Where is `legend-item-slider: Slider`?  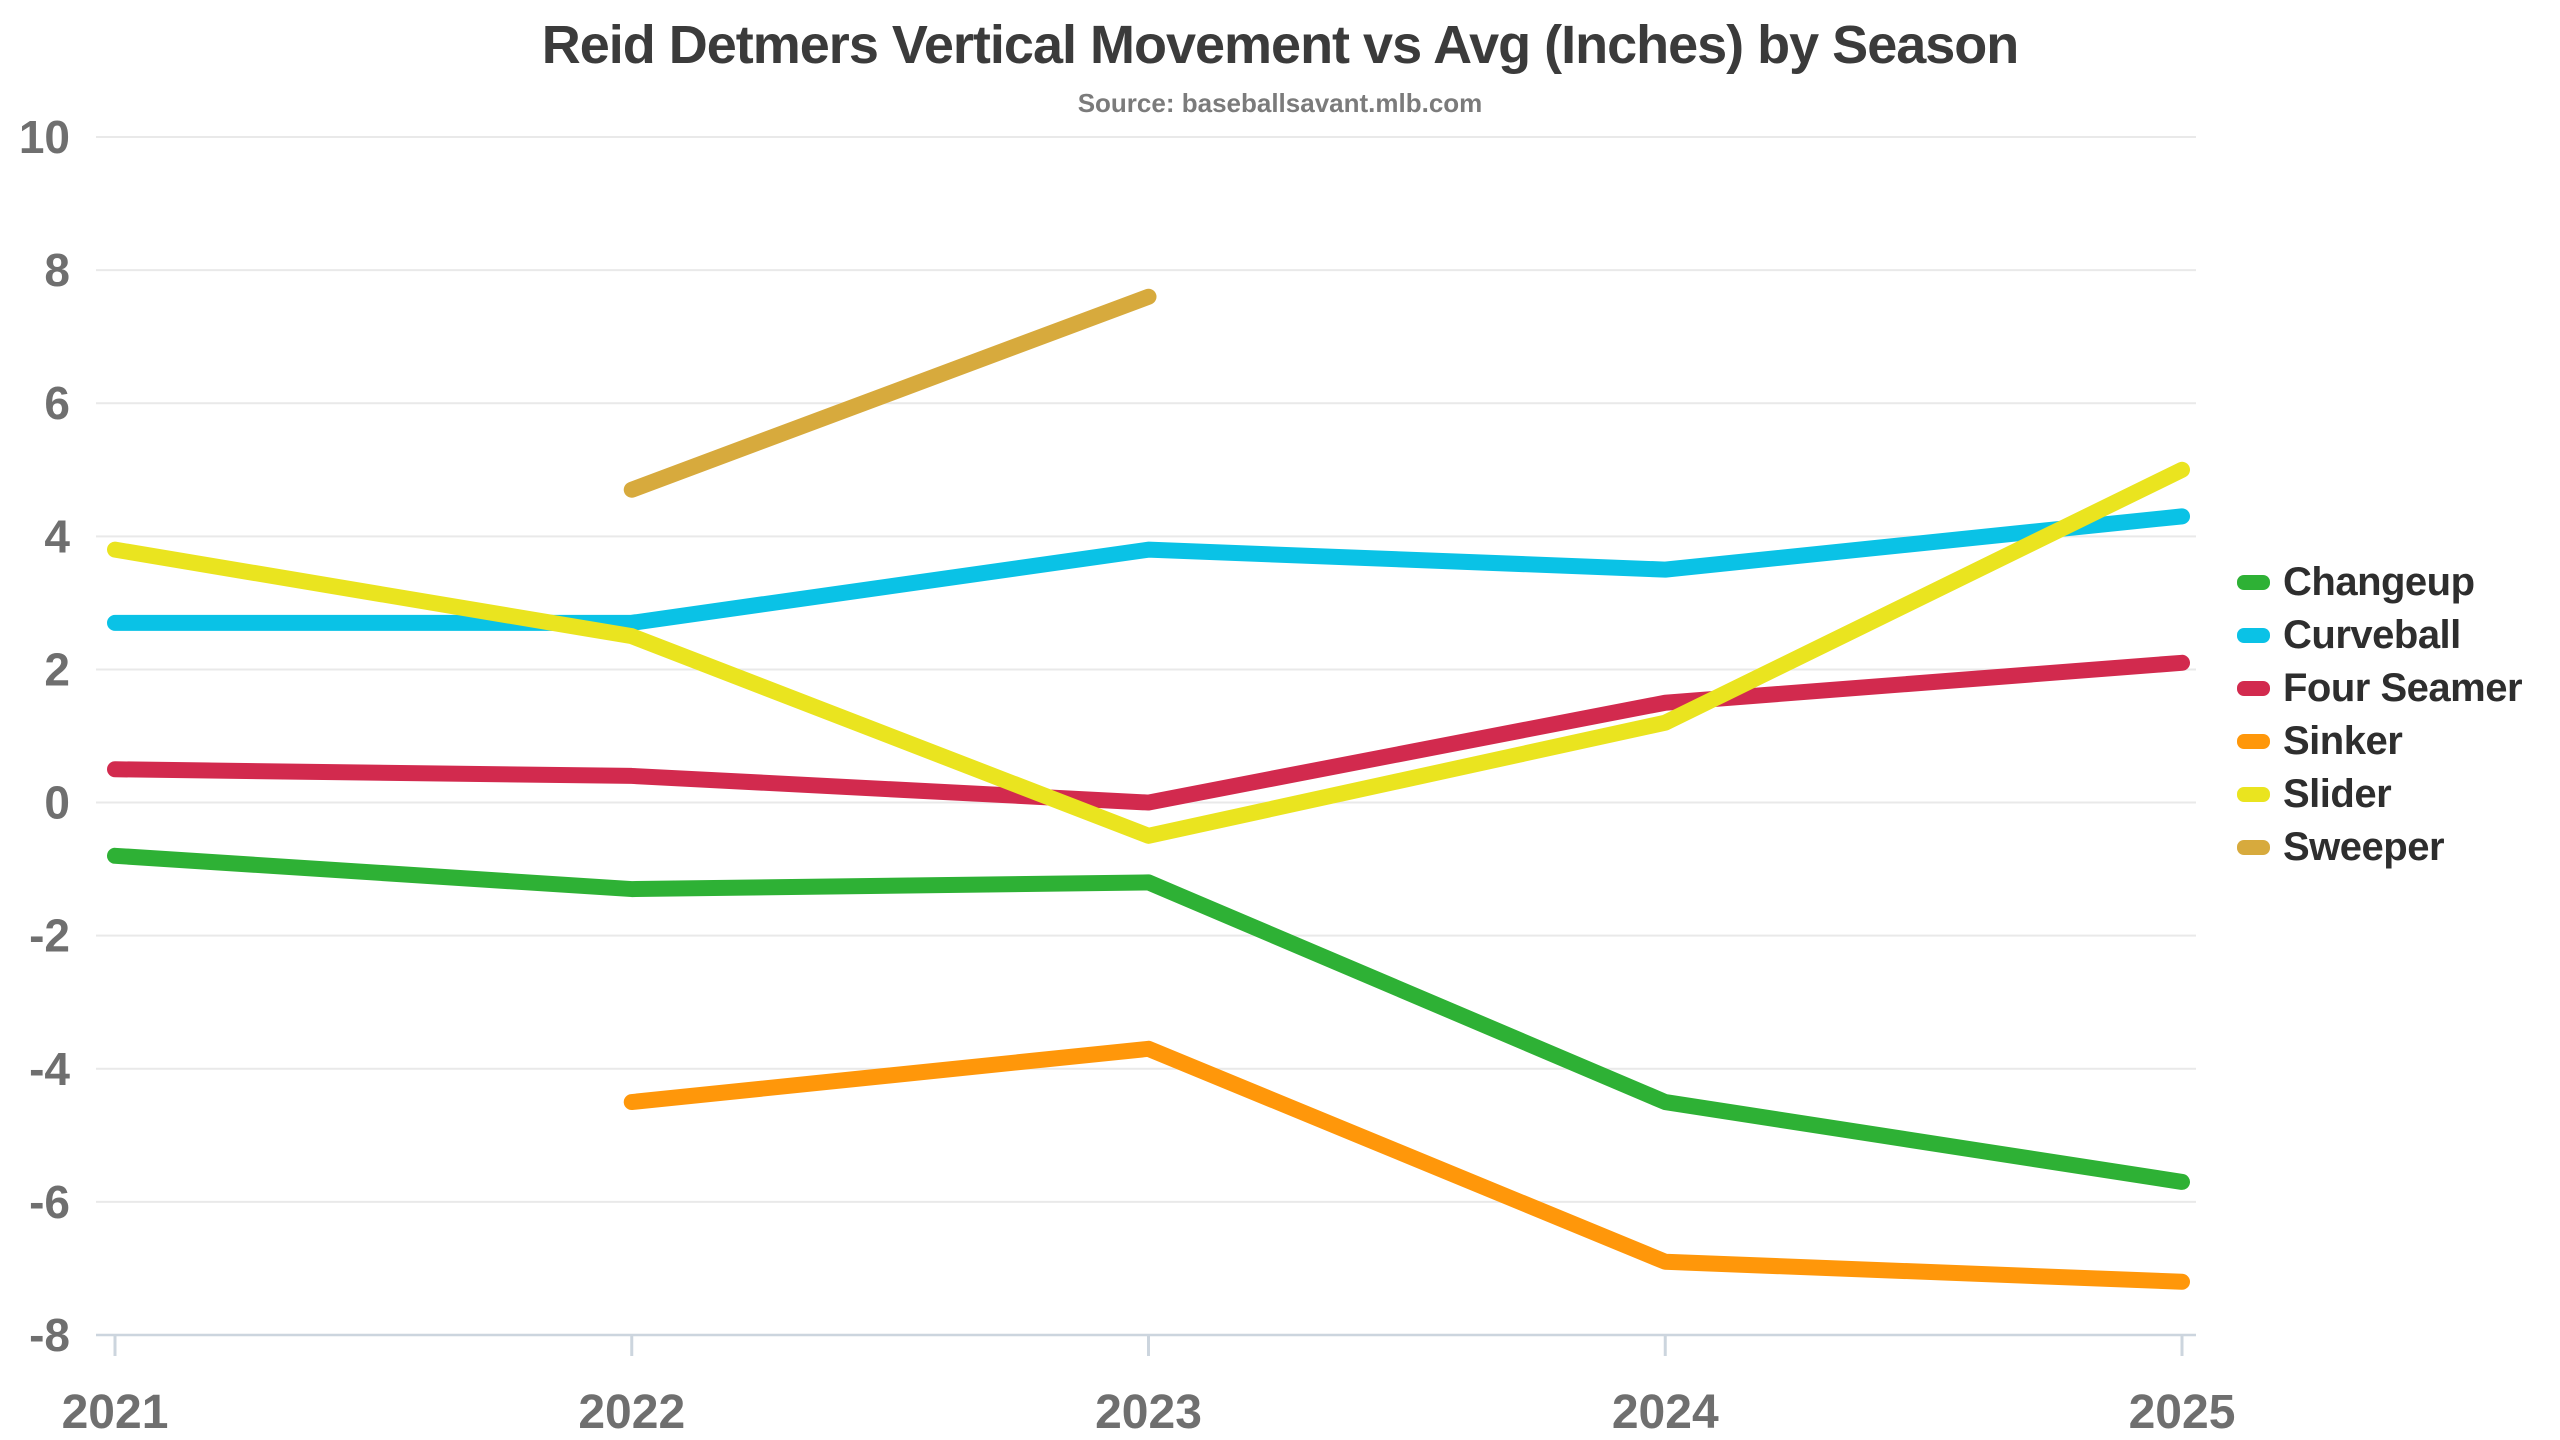
legend-item-slider: Slider is located at coordinates (2379, 794).